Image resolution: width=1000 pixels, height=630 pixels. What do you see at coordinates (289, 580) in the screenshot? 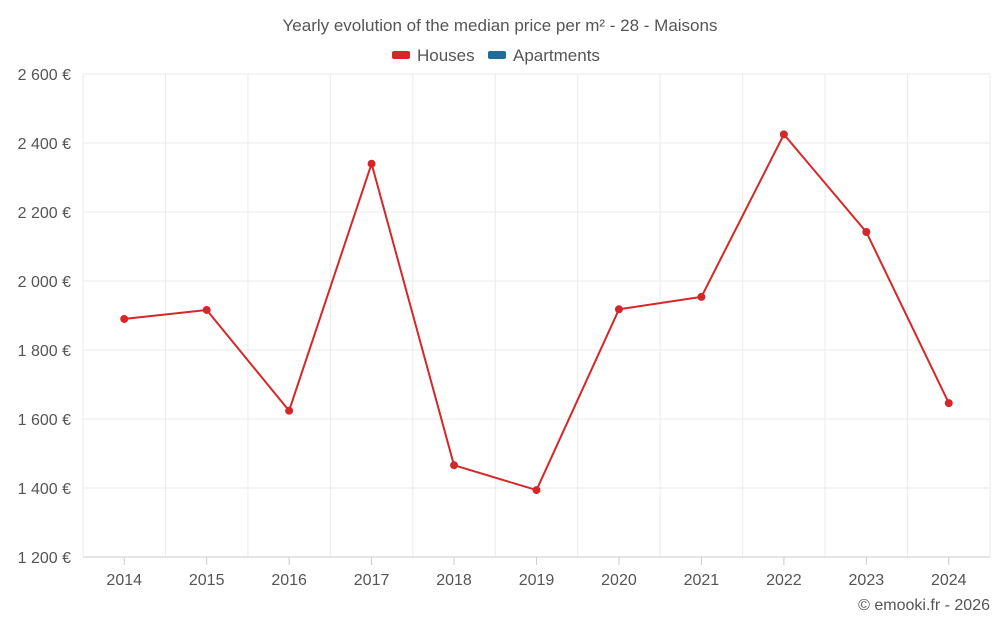
I see `x-tick-label: 2016` at bounding box center [289, 580].